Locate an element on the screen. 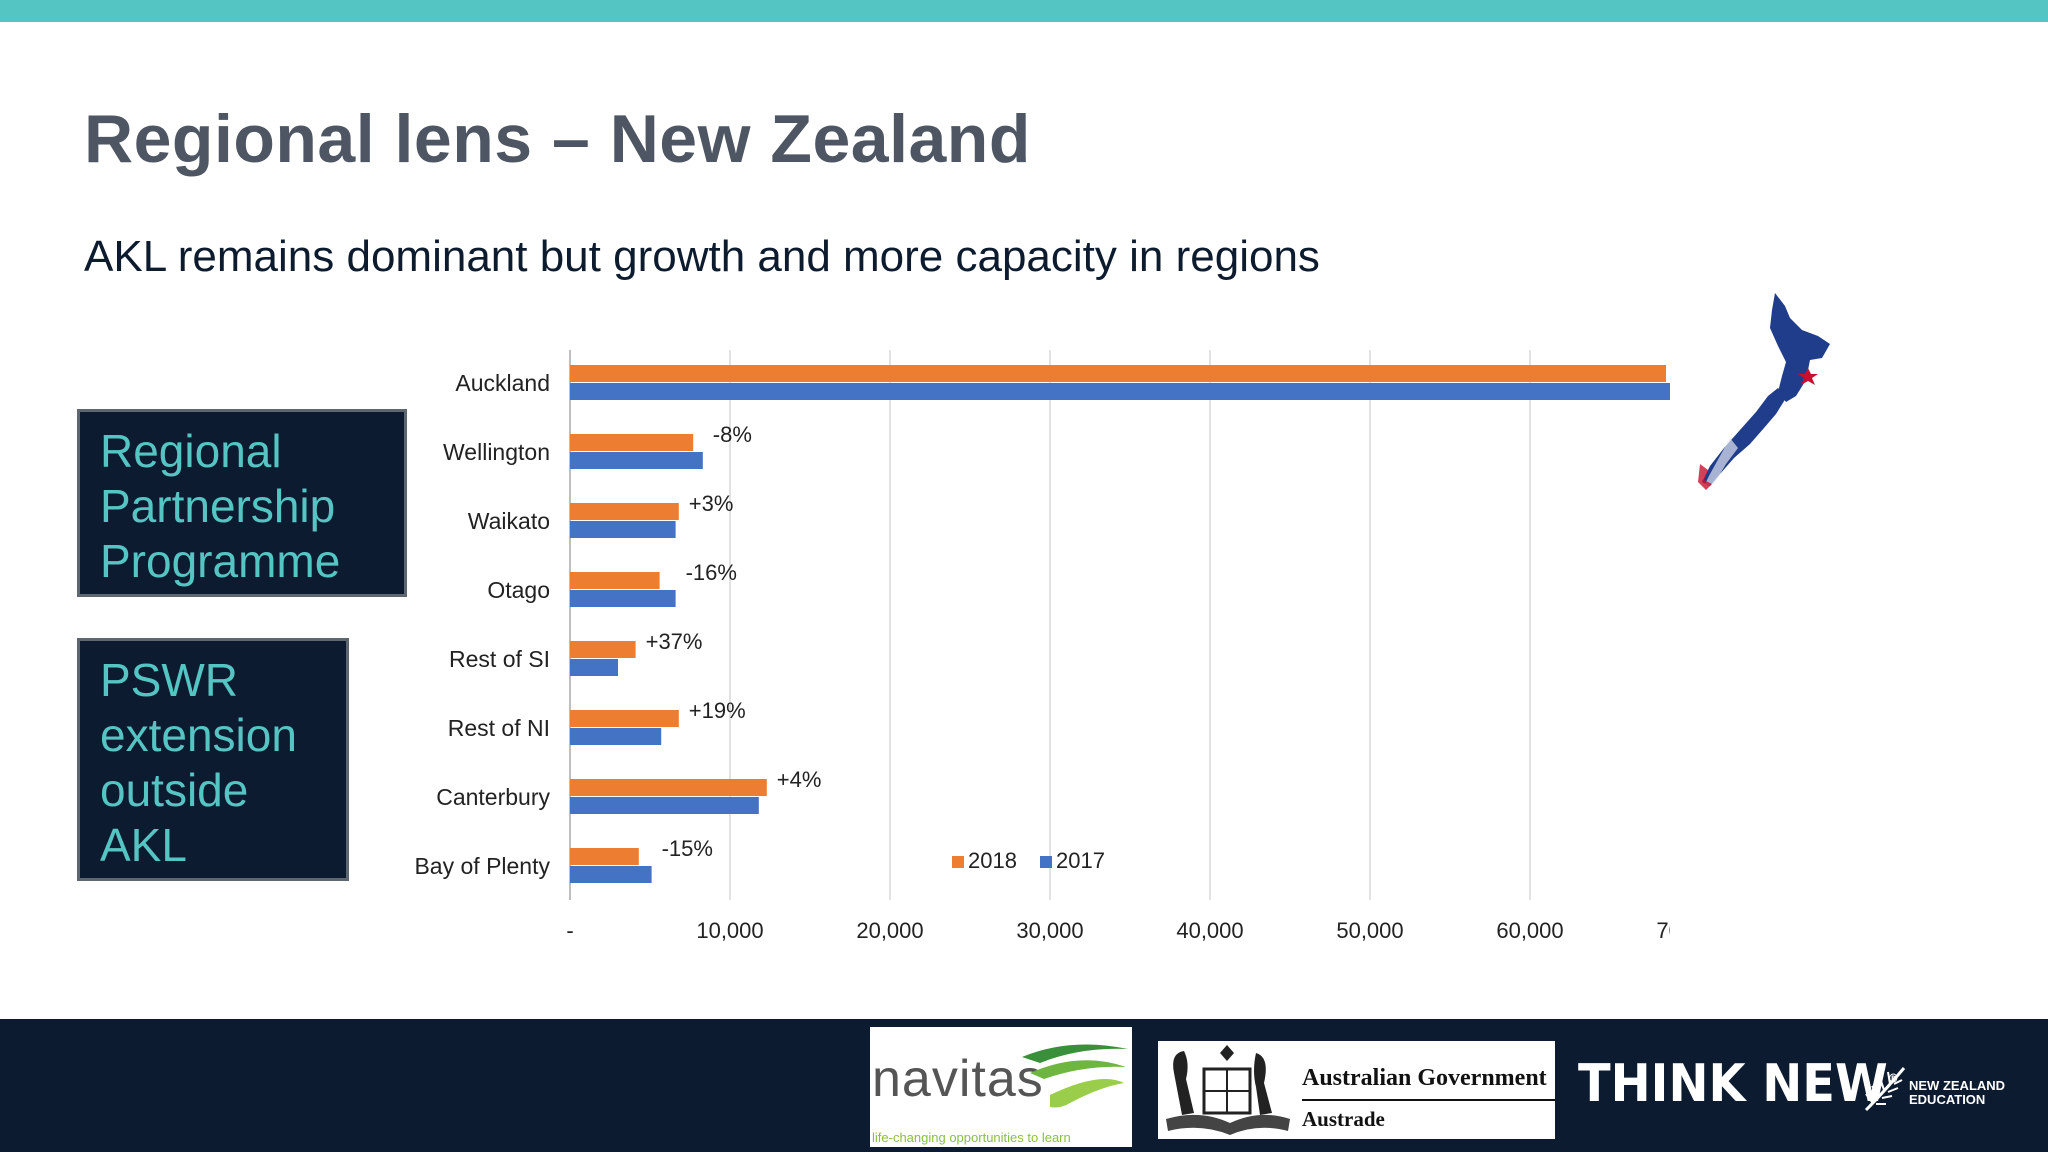  category-label: Rest of NI is located at coordinates (499, 728).